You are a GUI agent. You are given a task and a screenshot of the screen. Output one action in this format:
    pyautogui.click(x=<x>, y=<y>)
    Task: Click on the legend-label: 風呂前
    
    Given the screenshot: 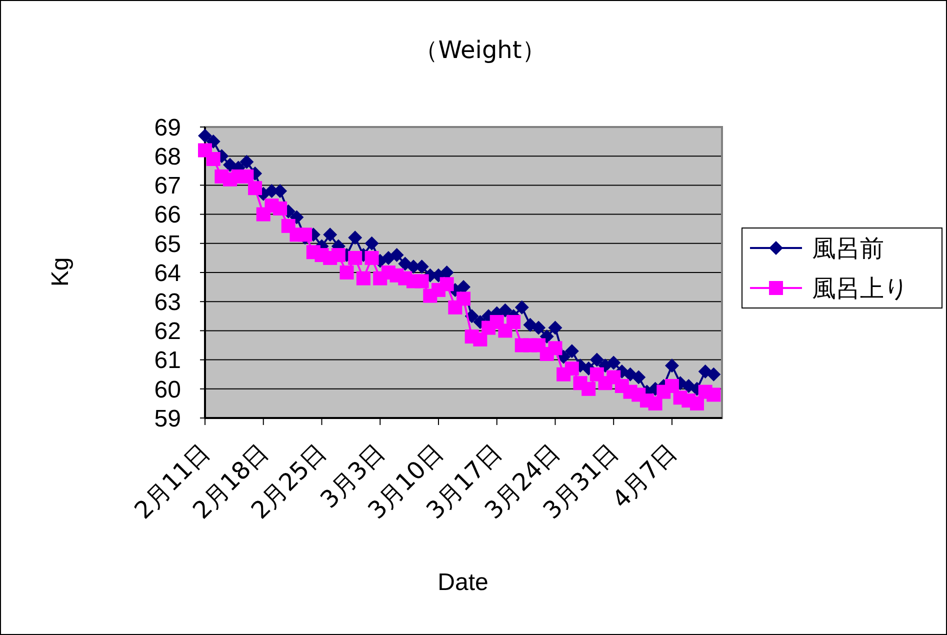 What is the action you would take?
    pyautogui.click(x=848, y=248)
    